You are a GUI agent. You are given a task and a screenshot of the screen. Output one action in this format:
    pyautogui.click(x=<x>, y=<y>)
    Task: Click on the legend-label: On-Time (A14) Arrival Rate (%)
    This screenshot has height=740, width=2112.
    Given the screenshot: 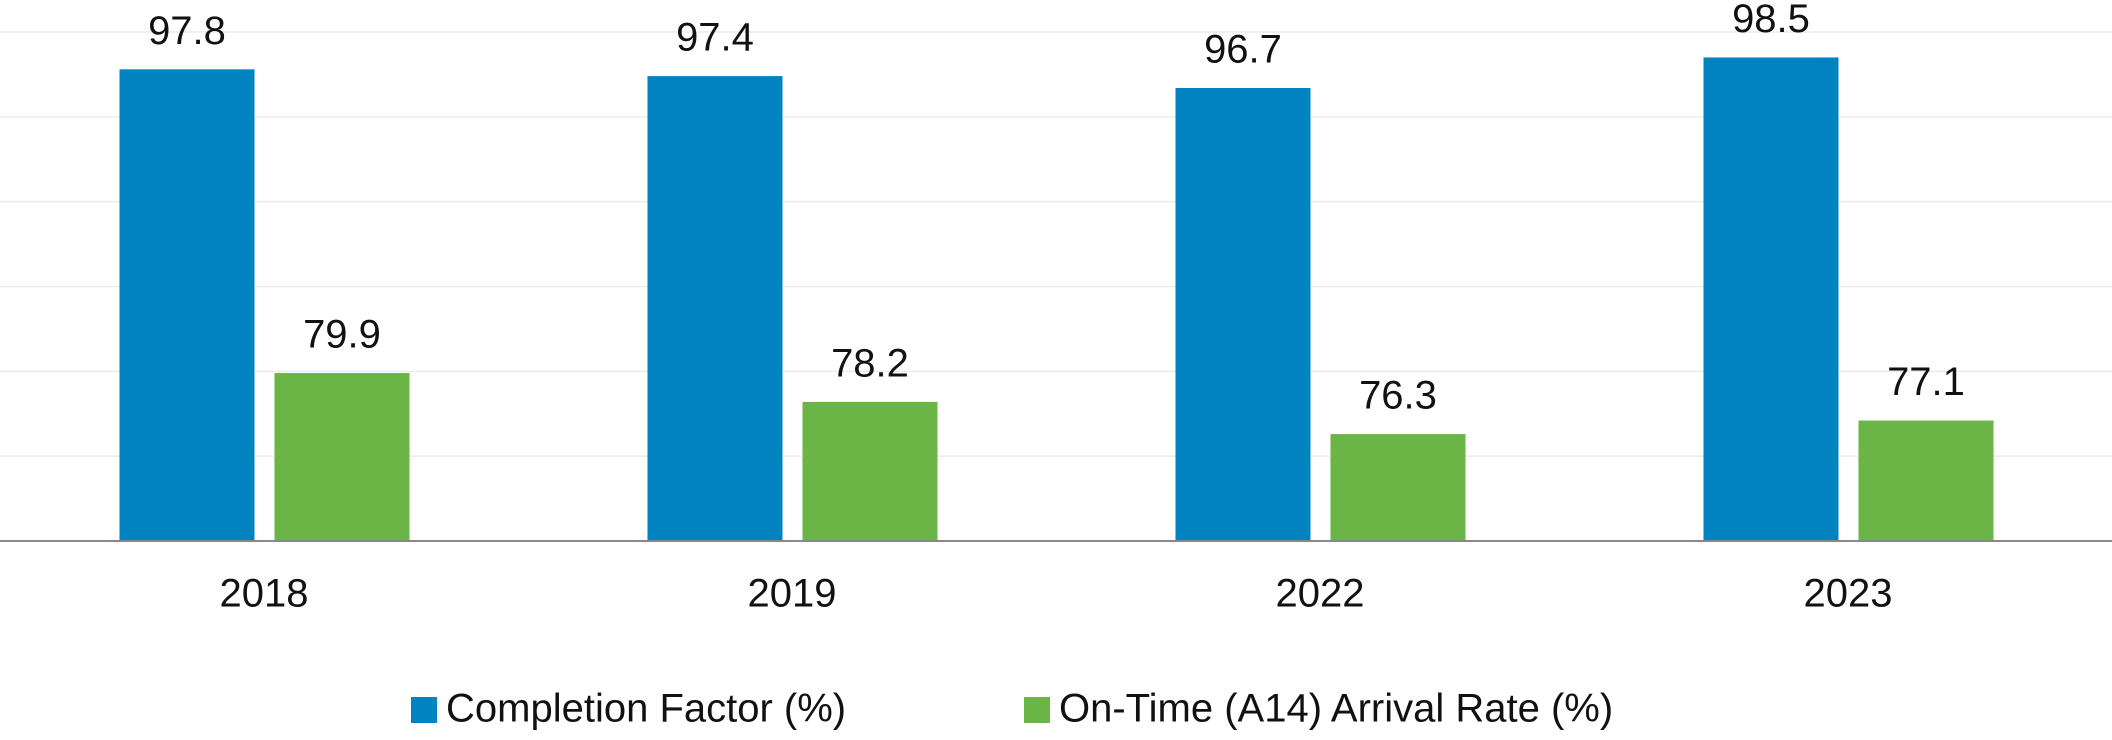 What is the action you would take?
    pyautogui.click(x=1336, y=709)
    